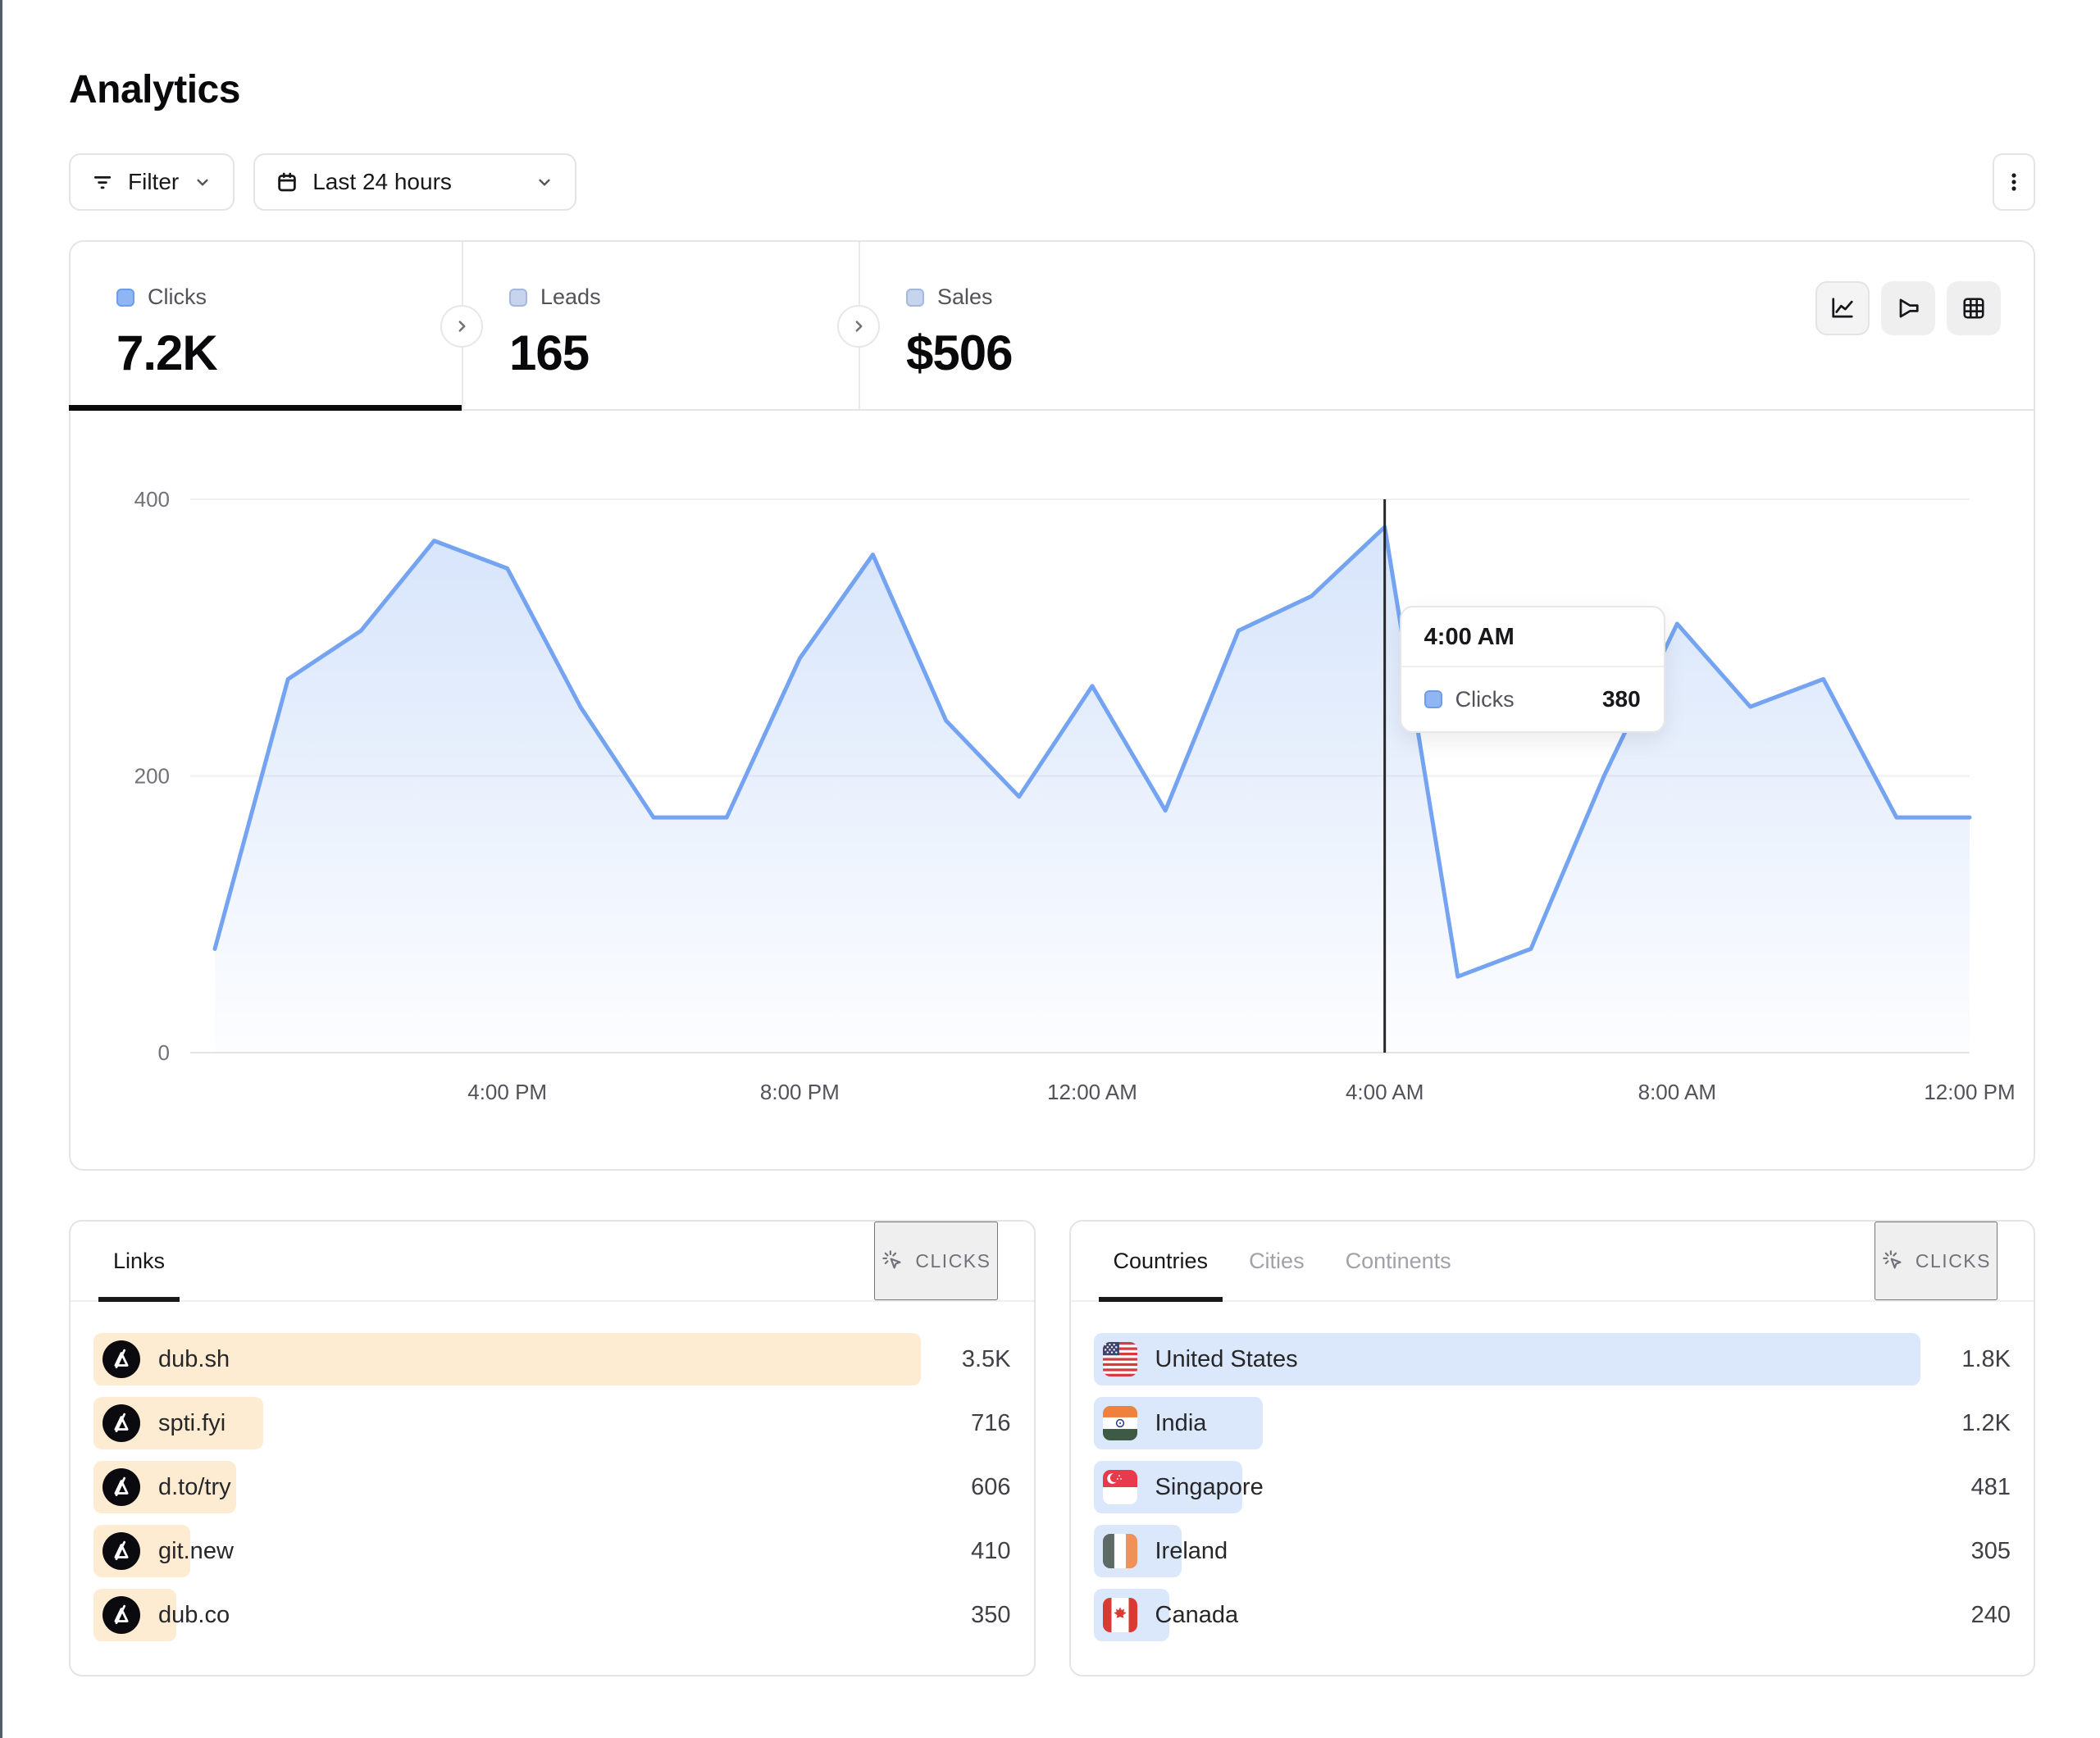  Describe the element at coordinates (102, 182) in the screenshot. I see `filter-icon` at that location.